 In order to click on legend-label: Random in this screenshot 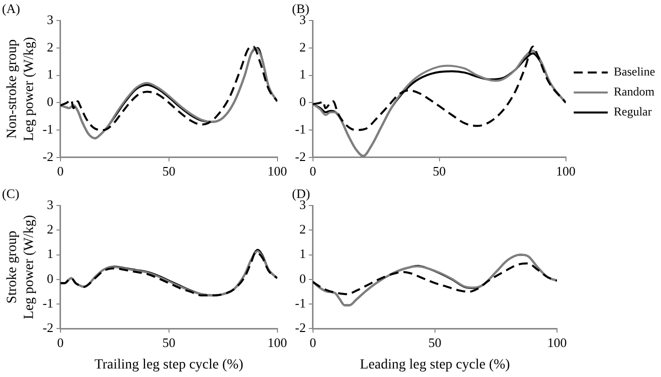, I will do `click(635, 91)`.